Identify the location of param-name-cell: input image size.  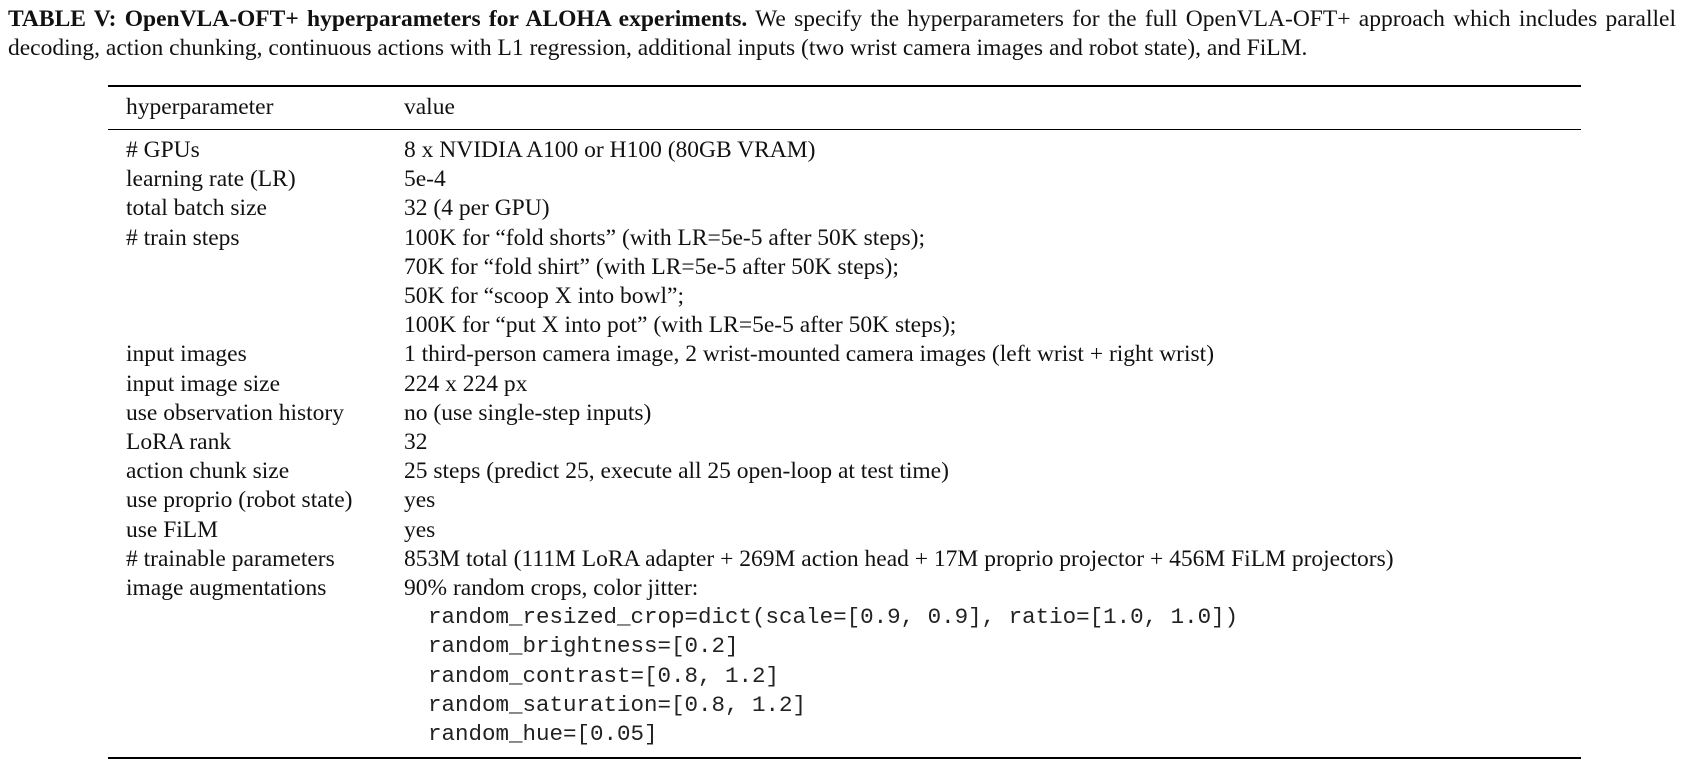
(203, 383).